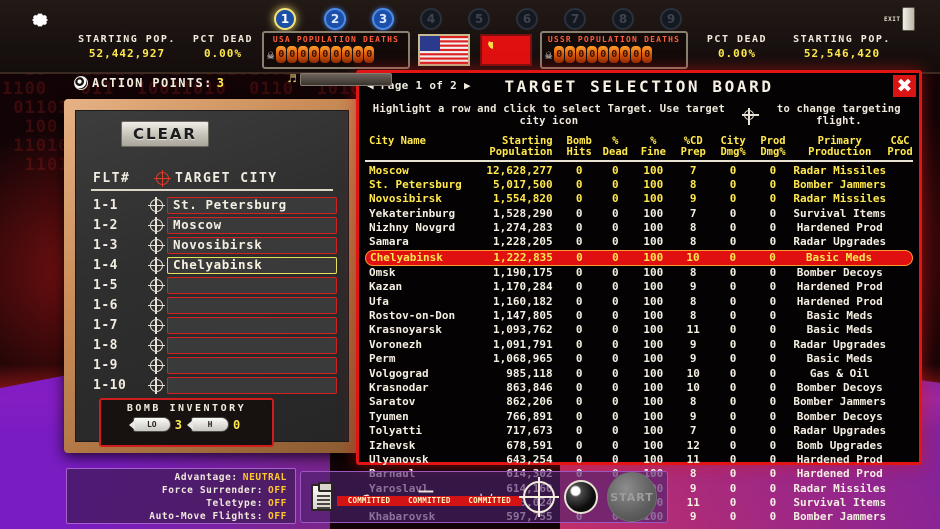 This screenshot has width=940, height=529. Describe the element at coordinates (639, 273) in the screenshot. I see `table-row: Omsk 1,190,175 0 0 100 8 0 0 Bomber Decoys` at that location.